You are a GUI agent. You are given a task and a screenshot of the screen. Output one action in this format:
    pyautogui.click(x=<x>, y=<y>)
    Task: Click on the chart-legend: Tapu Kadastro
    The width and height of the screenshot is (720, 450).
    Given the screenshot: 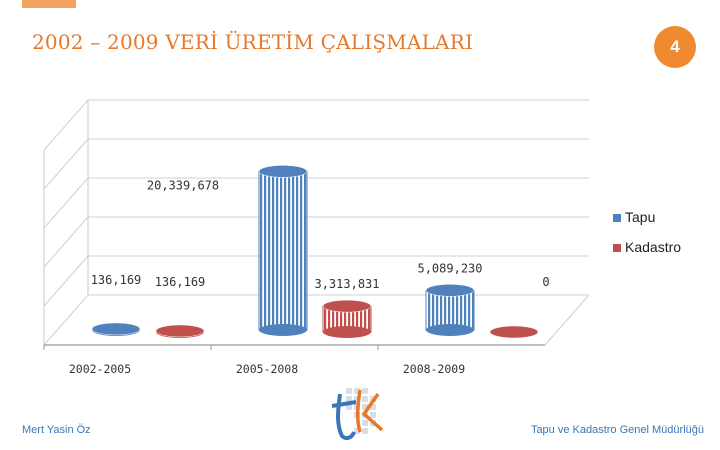 What is the action you would take?
    pyautogui.click(x=647, y=232)
    